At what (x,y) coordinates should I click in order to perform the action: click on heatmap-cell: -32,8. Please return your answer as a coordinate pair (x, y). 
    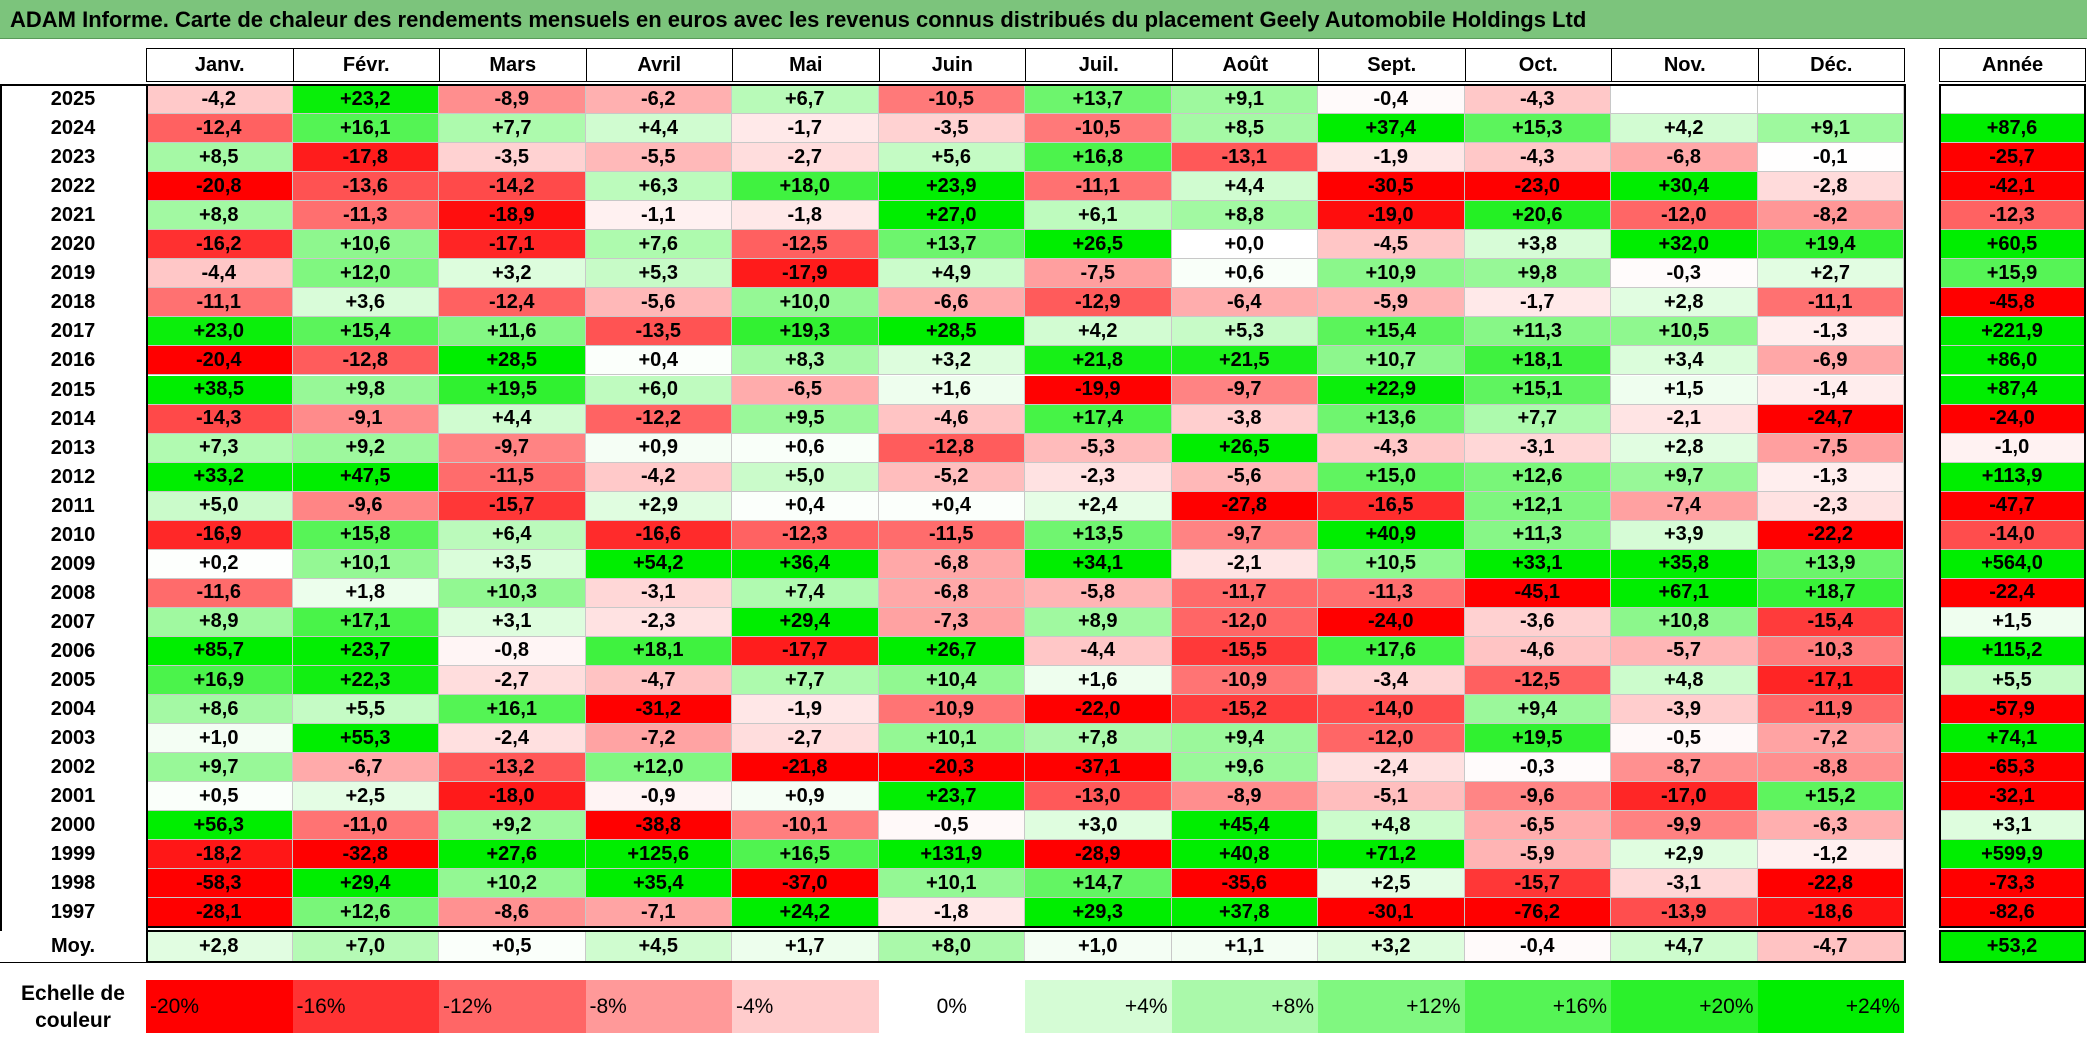
    Looking at the image, I should click on (365, 855).